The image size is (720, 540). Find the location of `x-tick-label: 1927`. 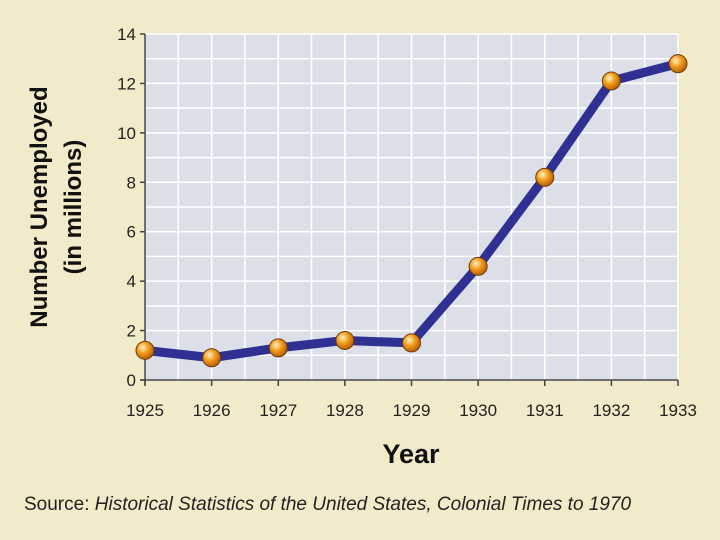

x-tick-label: 1927 is located at coordinates (278, 410).